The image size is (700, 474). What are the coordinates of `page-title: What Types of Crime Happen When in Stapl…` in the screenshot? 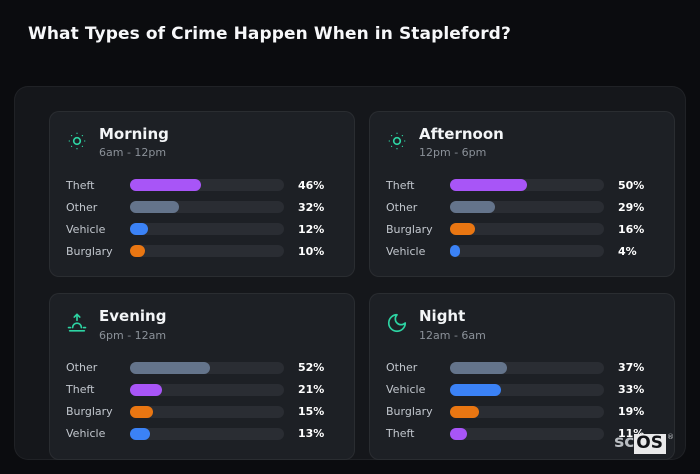 It's located at (269, 34).